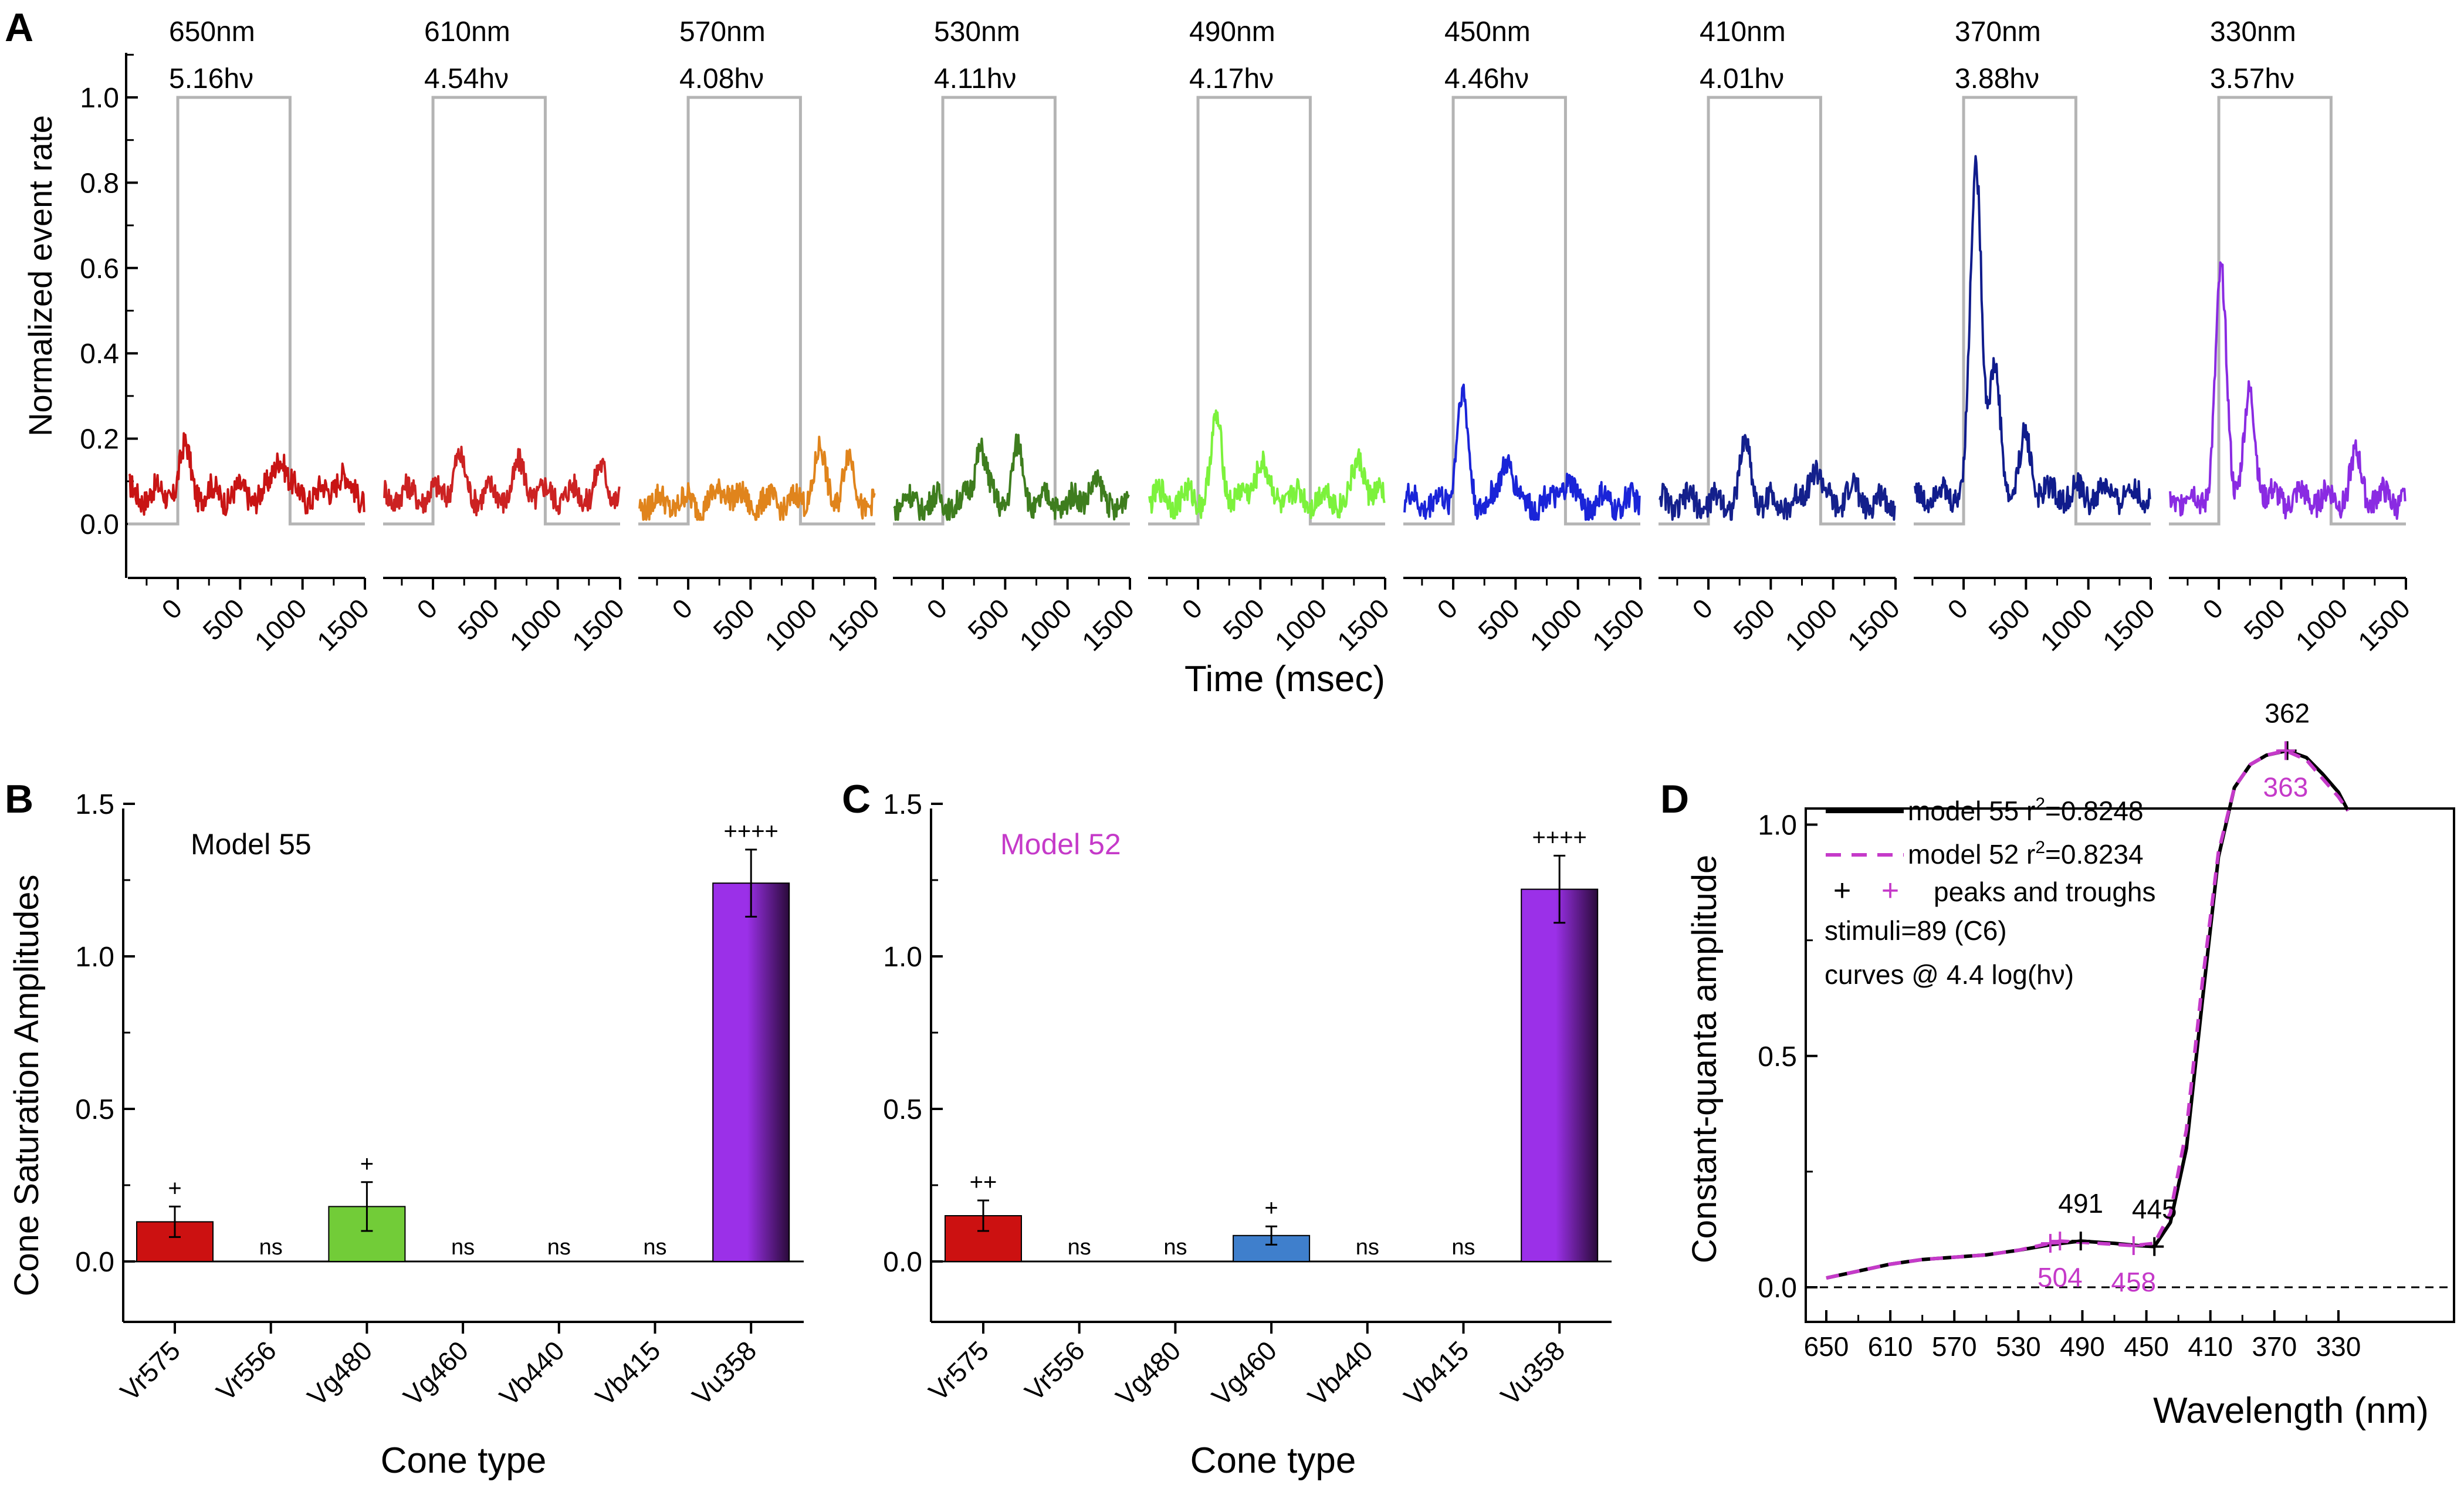 The height and width of the screenshot is (1485, 2464). Describe the element at coordinates (1487, 32) in the screenshot. I see `a-wavelength-label: 450nm` at that location.